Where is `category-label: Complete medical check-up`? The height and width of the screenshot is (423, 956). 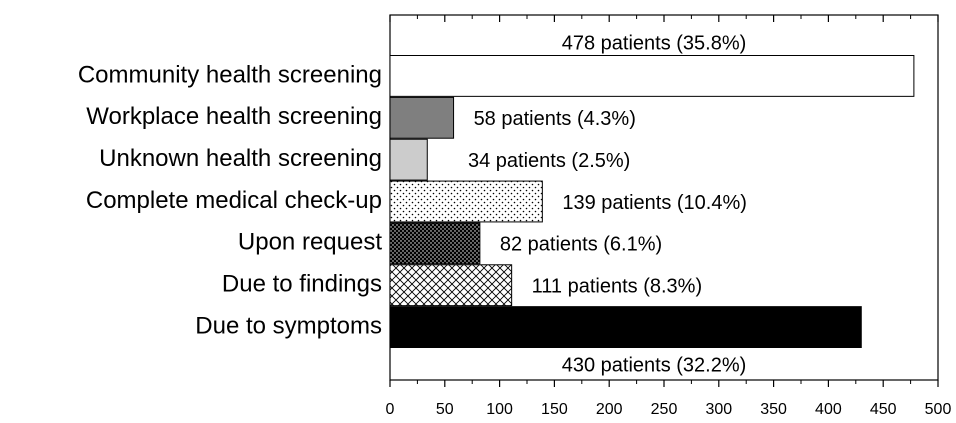 category-label: Complete medical check-up is located at coordinates (234, 200).